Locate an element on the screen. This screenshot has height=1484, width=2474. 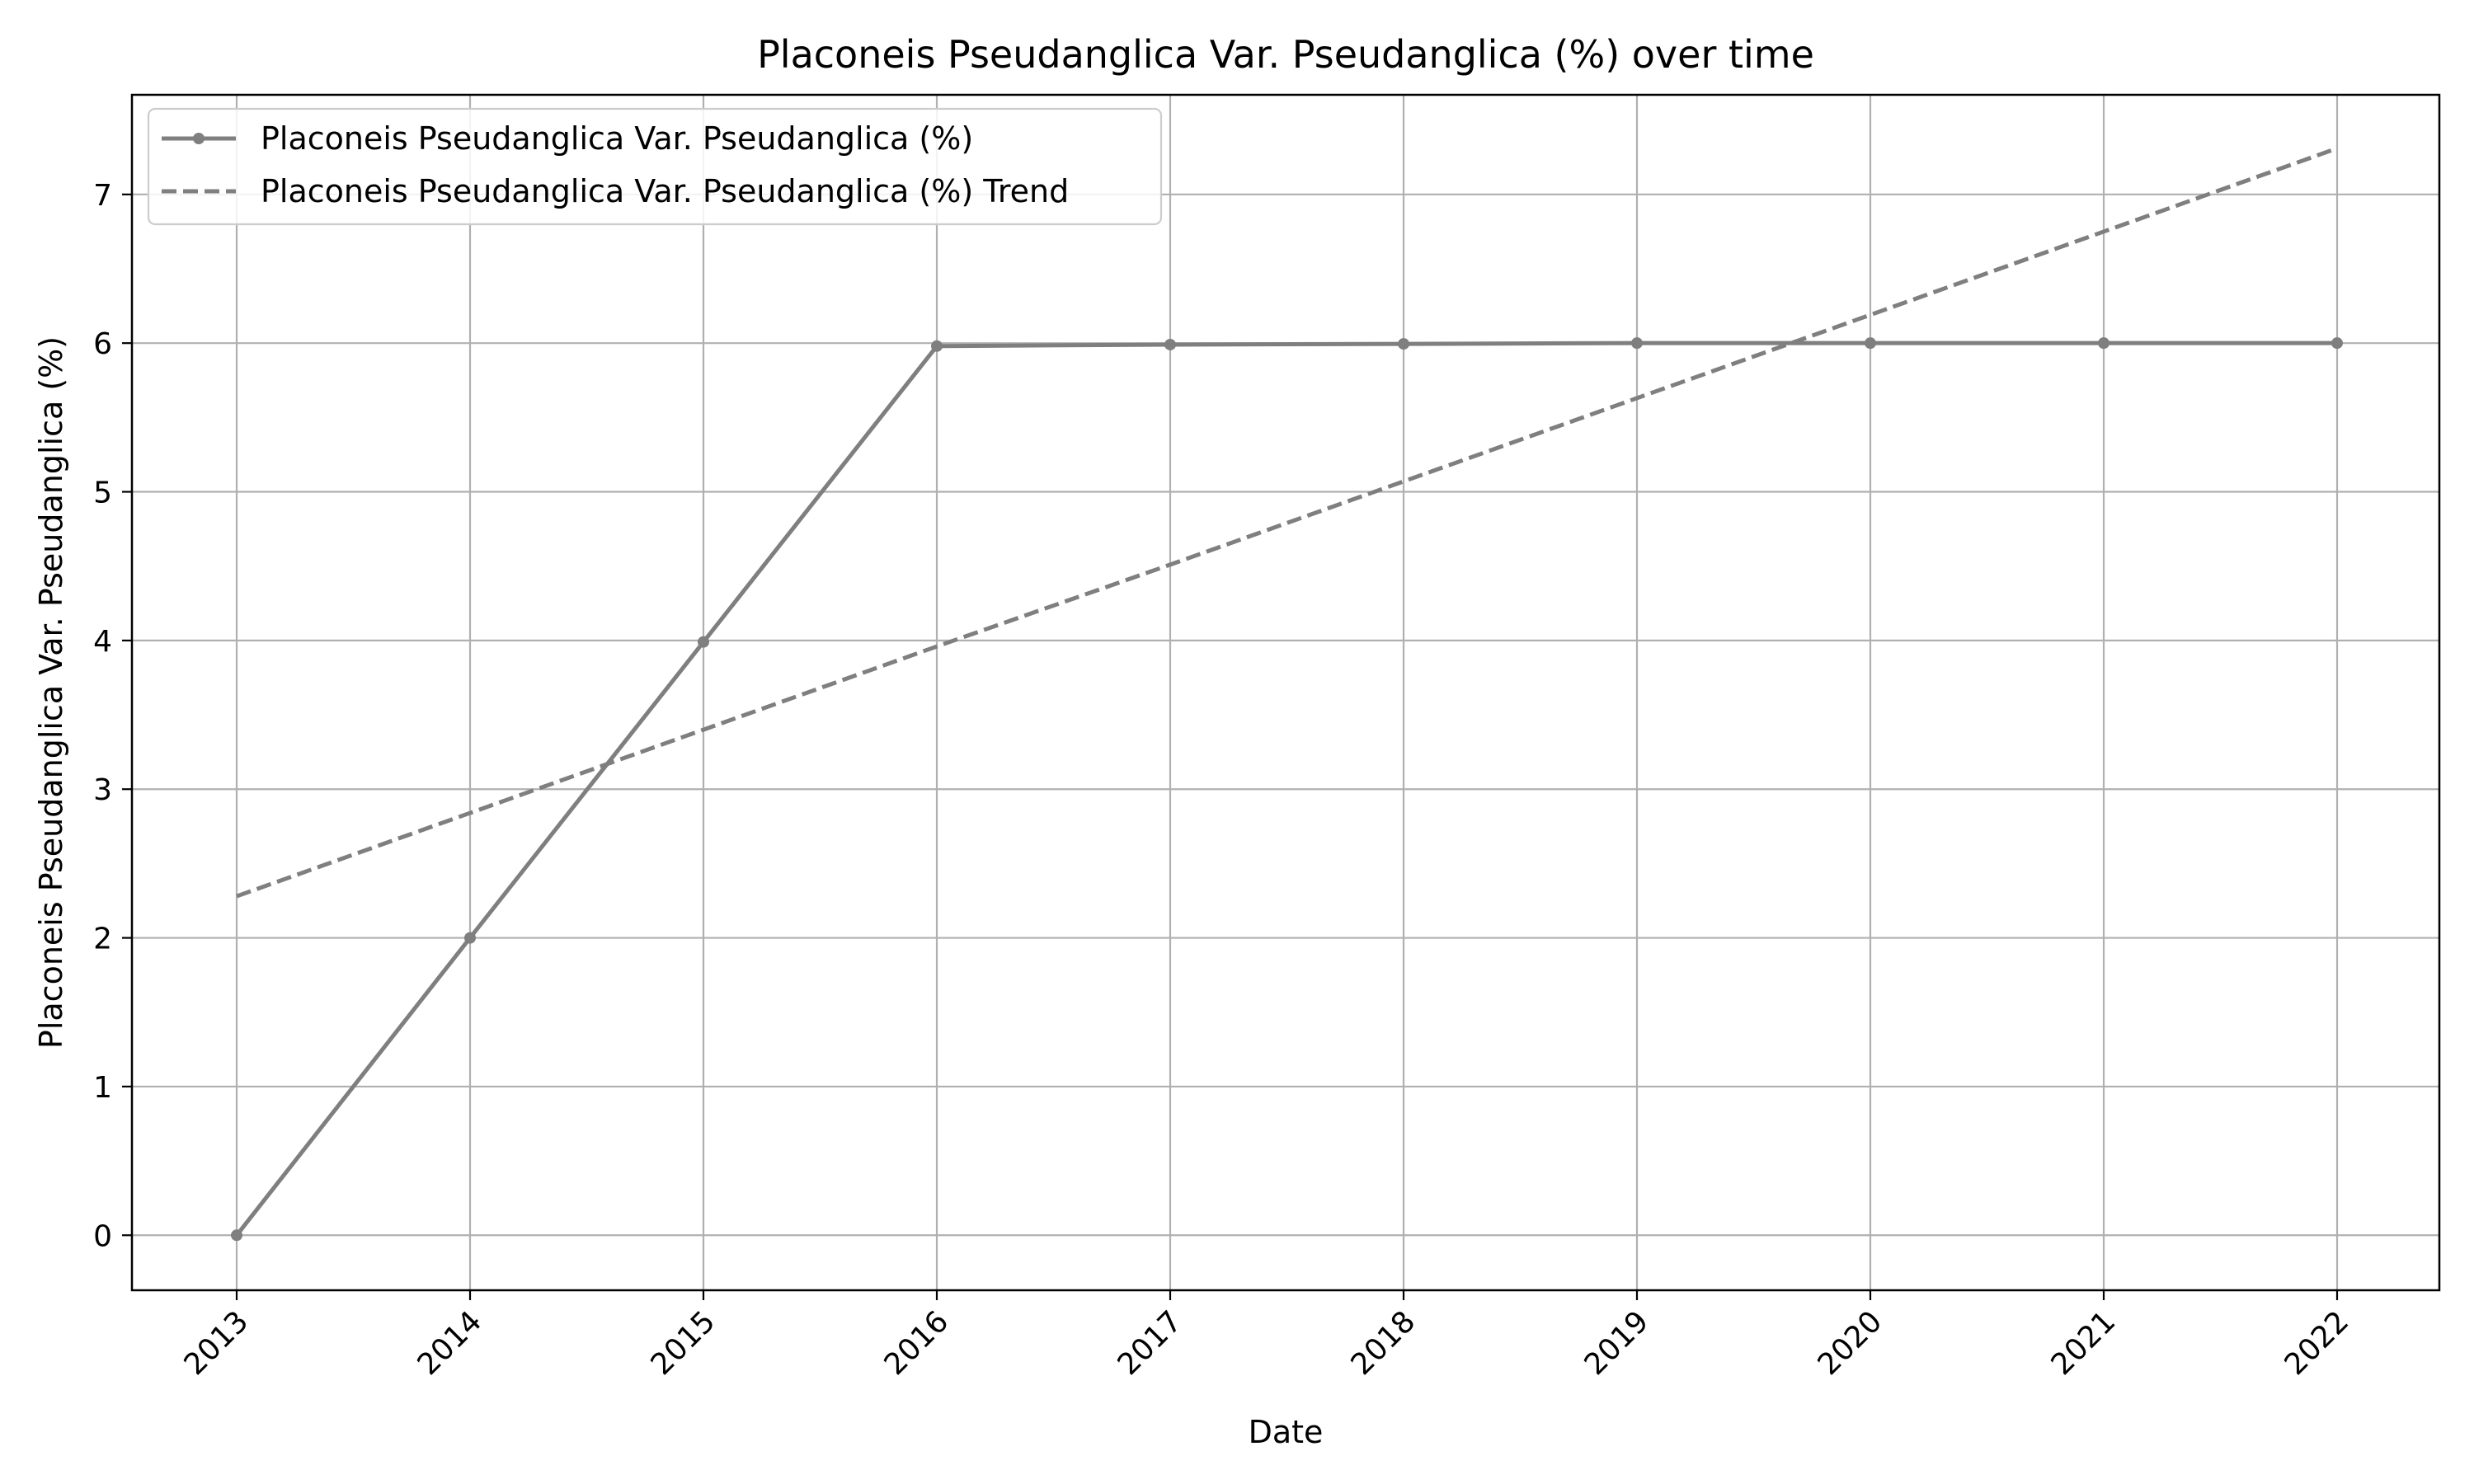
y-tick-label: 5 is located at coordinates (102, 493).